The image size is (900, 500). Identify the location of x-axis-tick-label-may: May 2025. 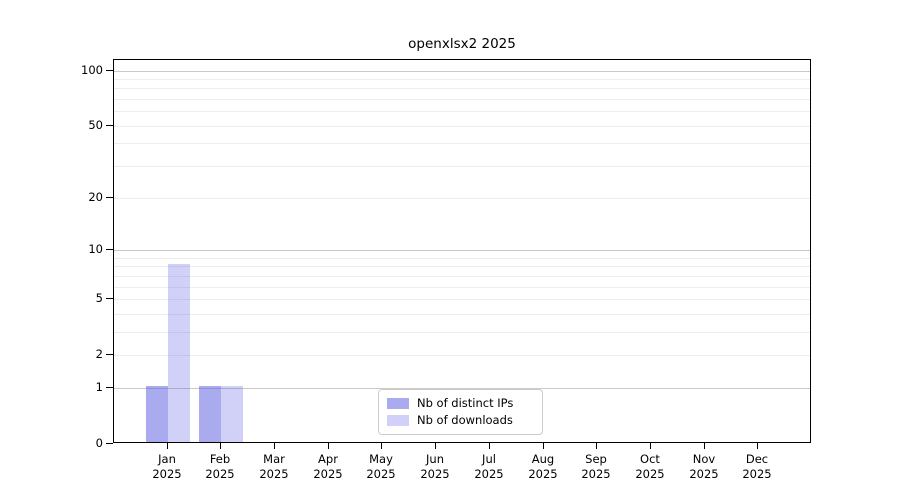
(381, 467).